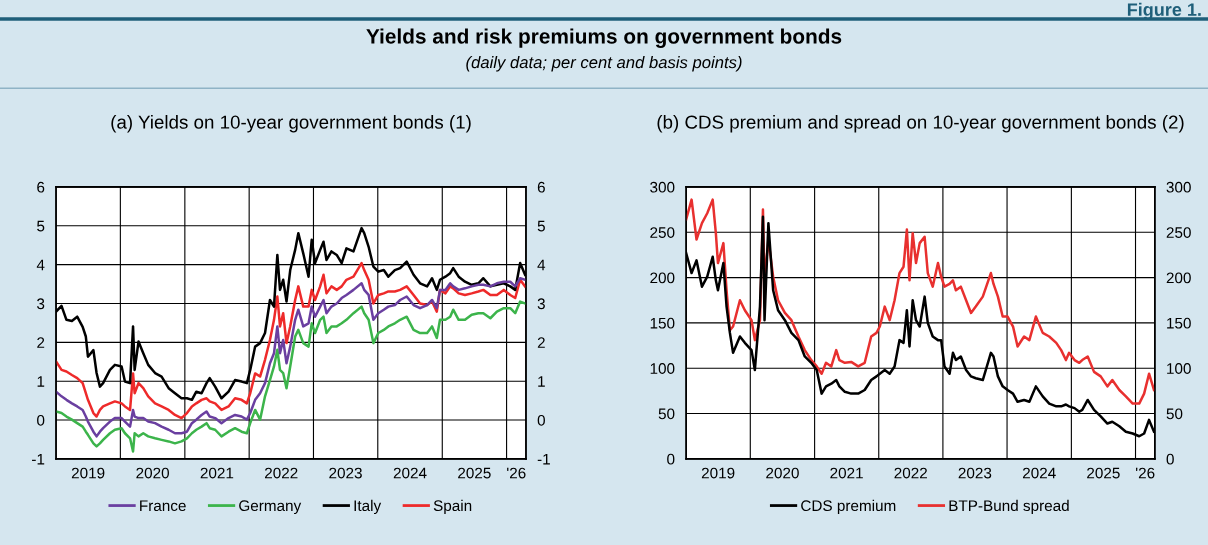  What do you see at coordinates (1178, 232) in the screenshot?
I see `y2-tick-label: 250` at bounding box center [1178, 232].